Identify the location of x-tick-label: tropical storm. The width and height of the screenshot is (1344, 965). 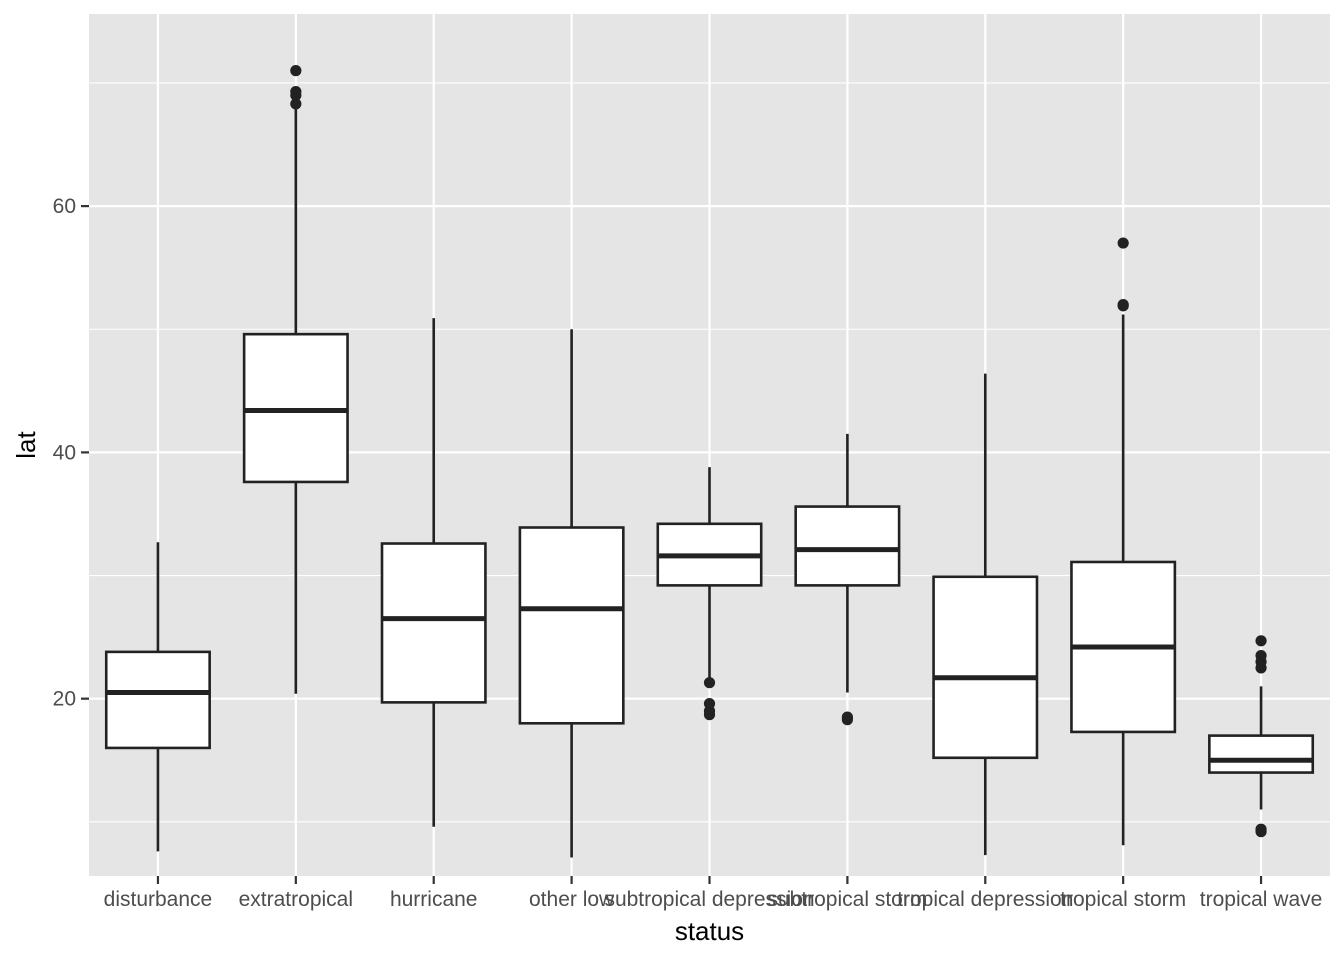
(1123, 899).